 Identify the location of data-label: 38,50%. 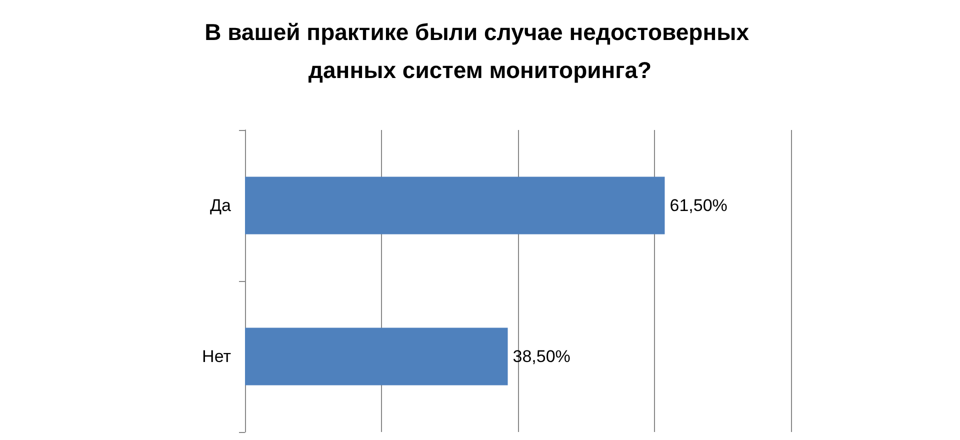
(541, 356).